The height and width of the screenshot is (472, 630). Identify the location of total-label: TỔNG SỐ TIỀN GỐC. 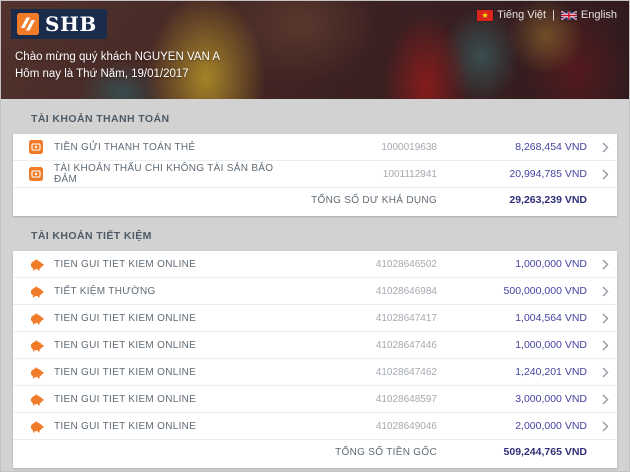
(386, 452).